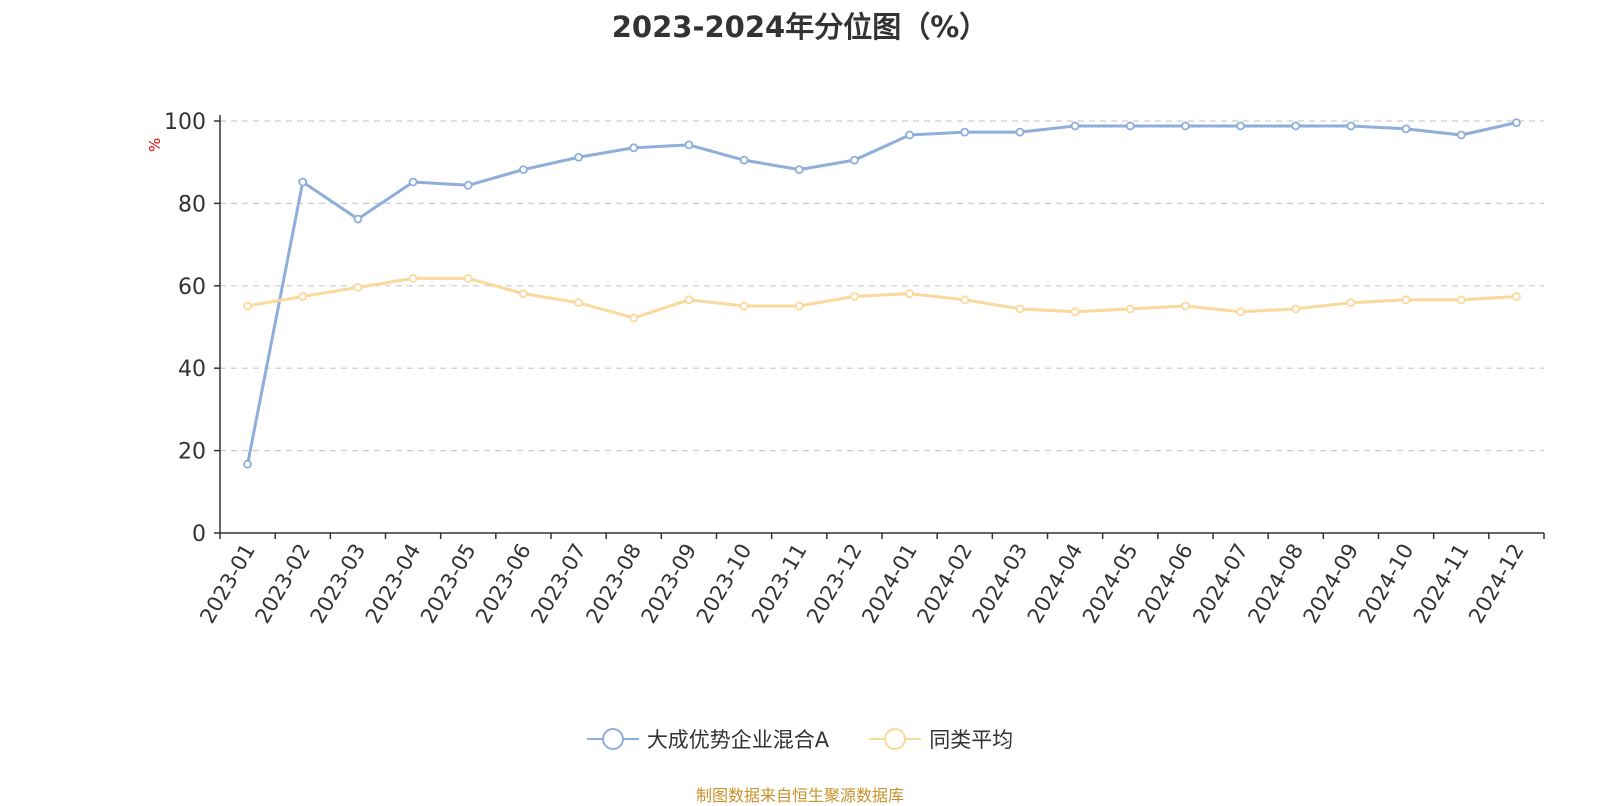 The height and width of the screenshot is (806, 1600). I want to click on legend-label-average: 同类平均, so click(971, 740).